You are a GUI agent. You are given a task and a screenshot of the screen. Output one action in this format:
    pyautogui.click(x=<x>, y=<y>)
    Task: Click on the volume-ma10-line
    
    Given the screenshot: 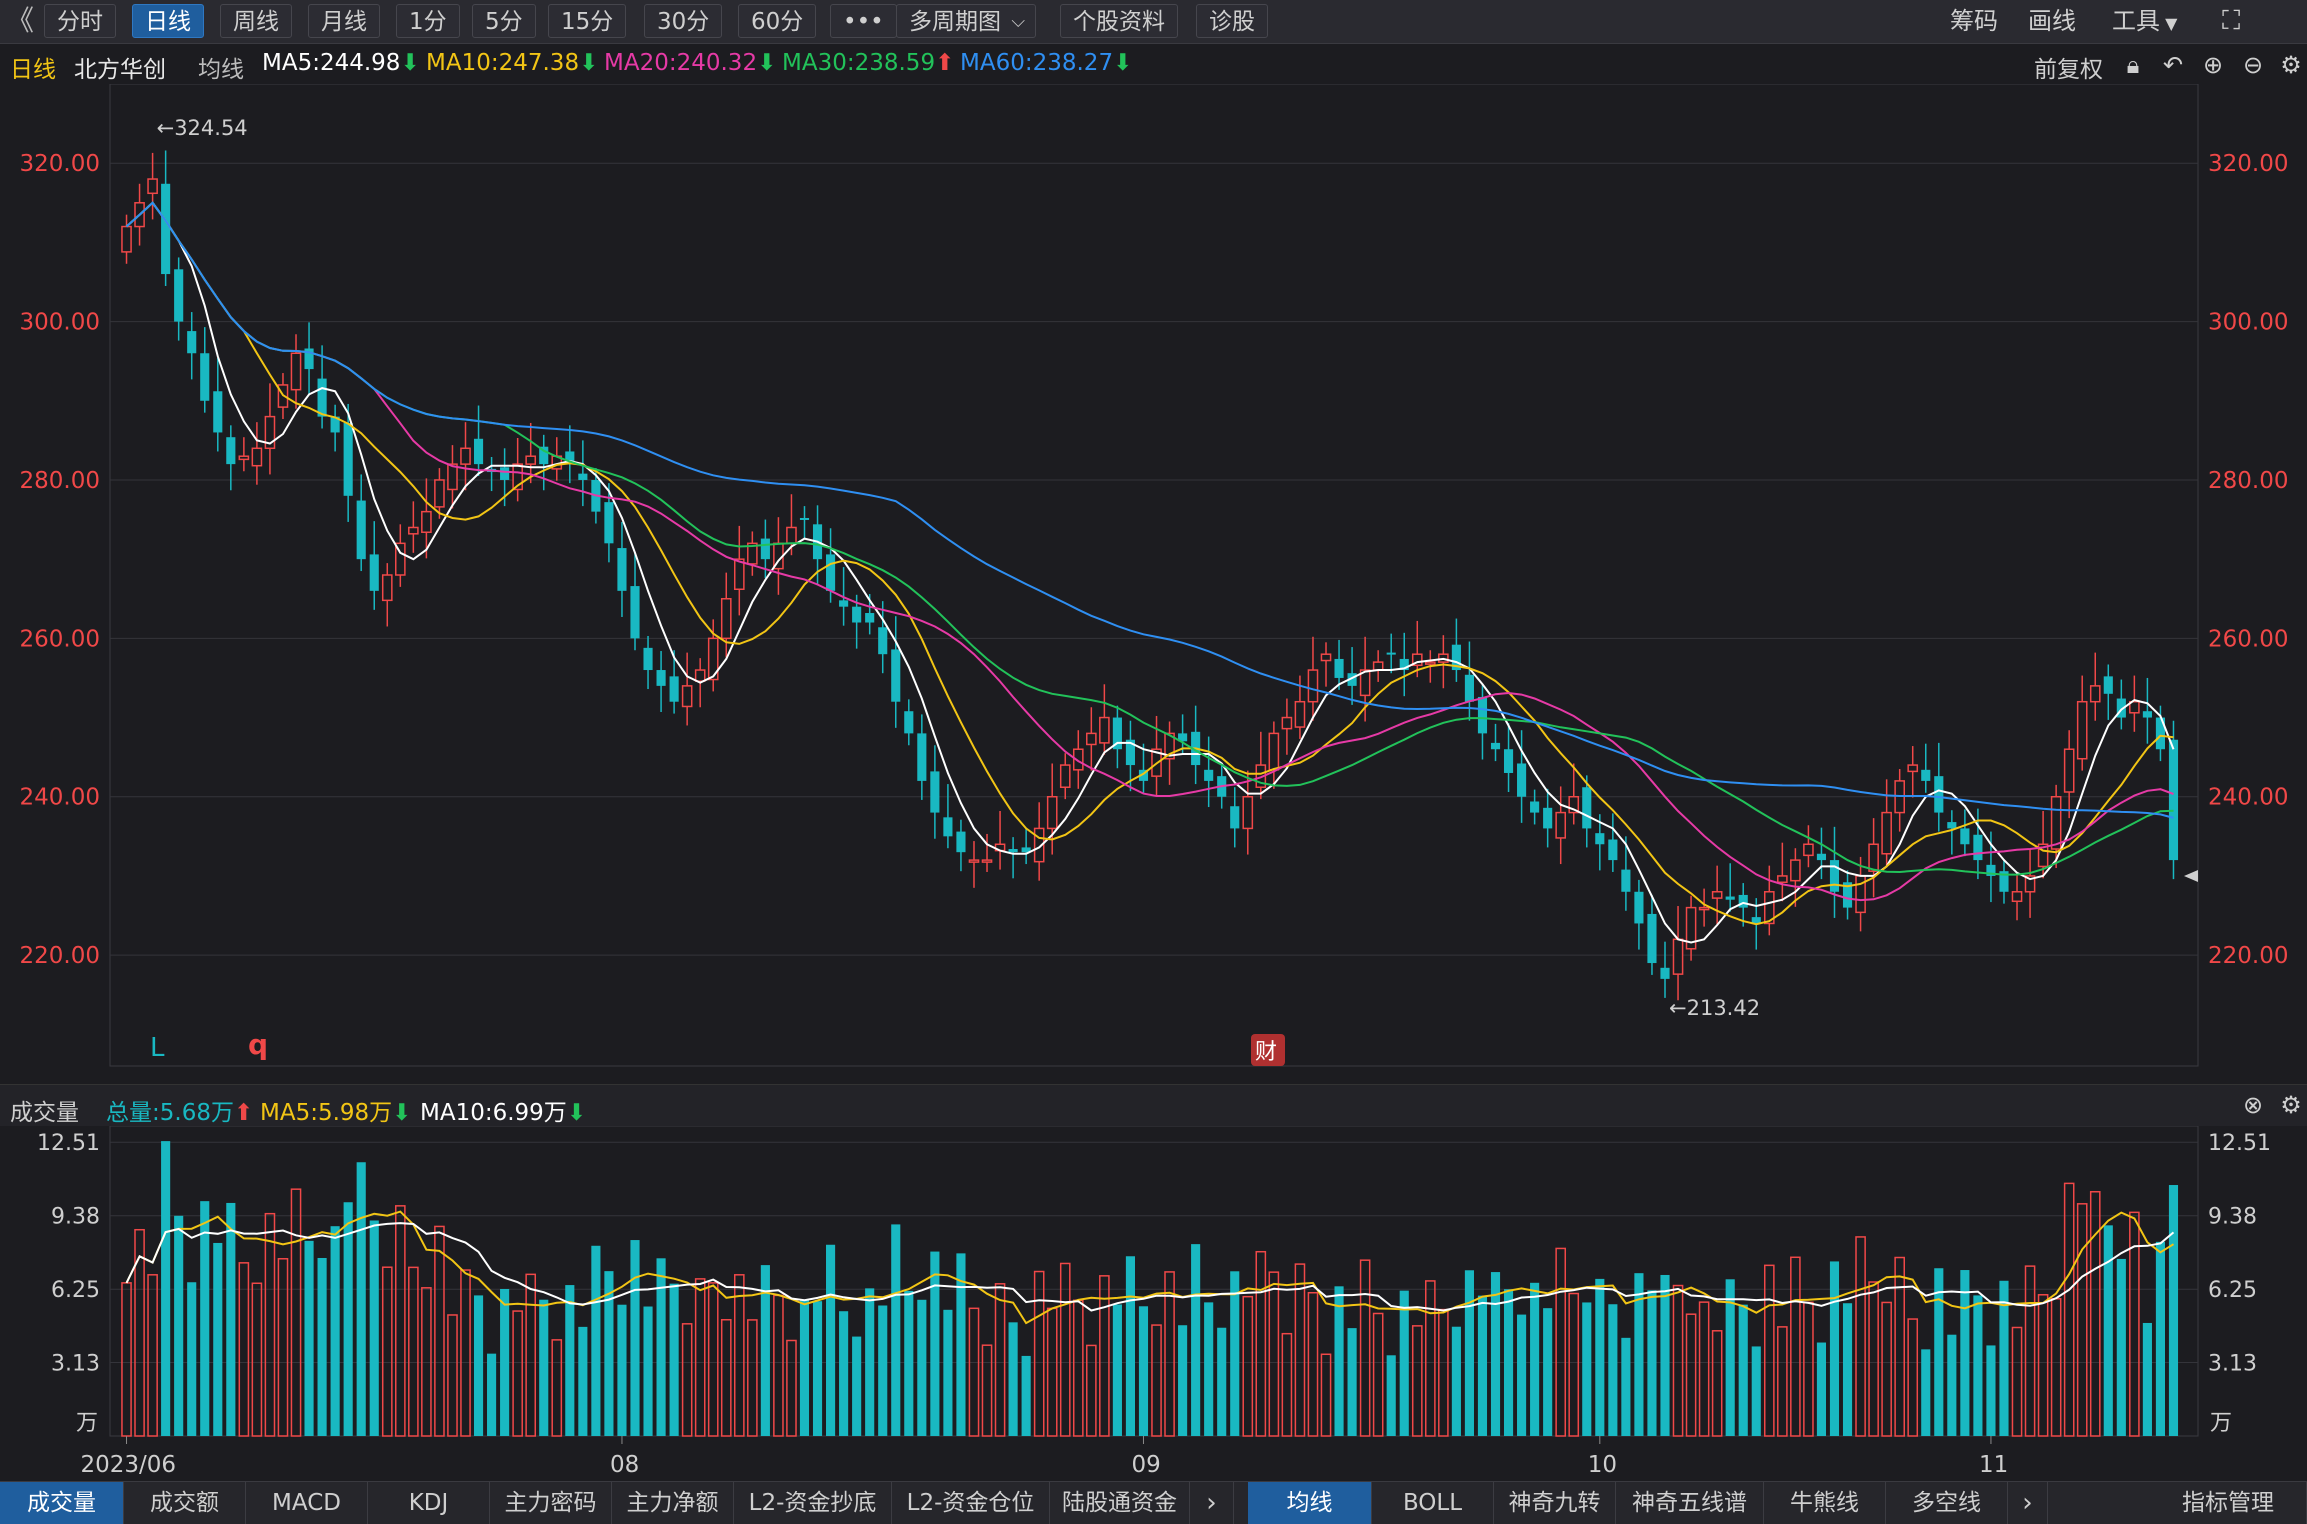 What is the action you would take?
    pyautogui.click(x=1150, y=1267)
    